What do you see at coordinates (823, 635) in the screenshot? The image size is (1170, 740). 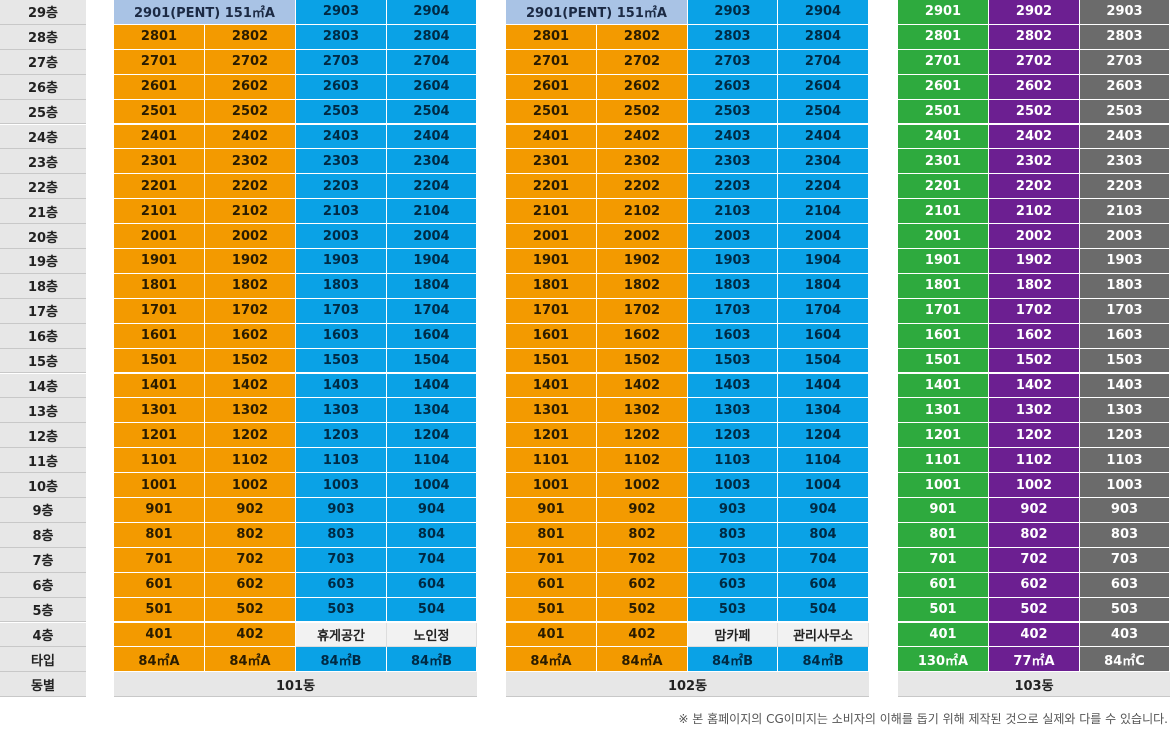 I see `facility-label: 관리사무소` at bounding box center [823, 635].